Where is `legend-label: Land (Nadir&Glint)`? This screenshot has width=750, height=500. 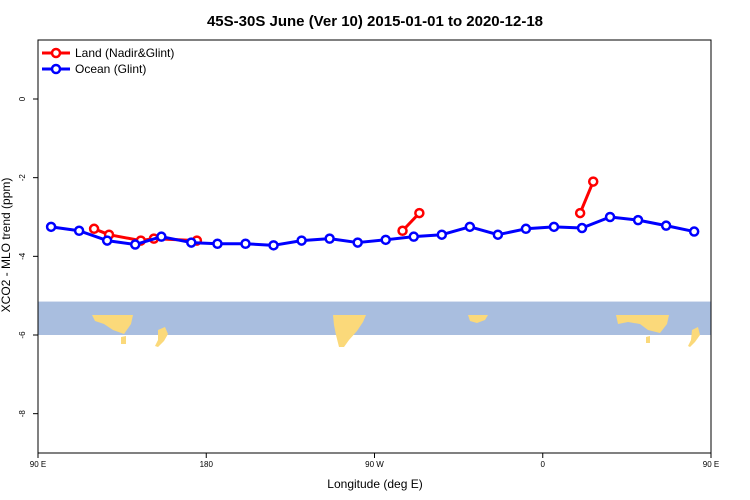 legend-label: Land (Nadir&Glint) is located at coordinates (124, 53).